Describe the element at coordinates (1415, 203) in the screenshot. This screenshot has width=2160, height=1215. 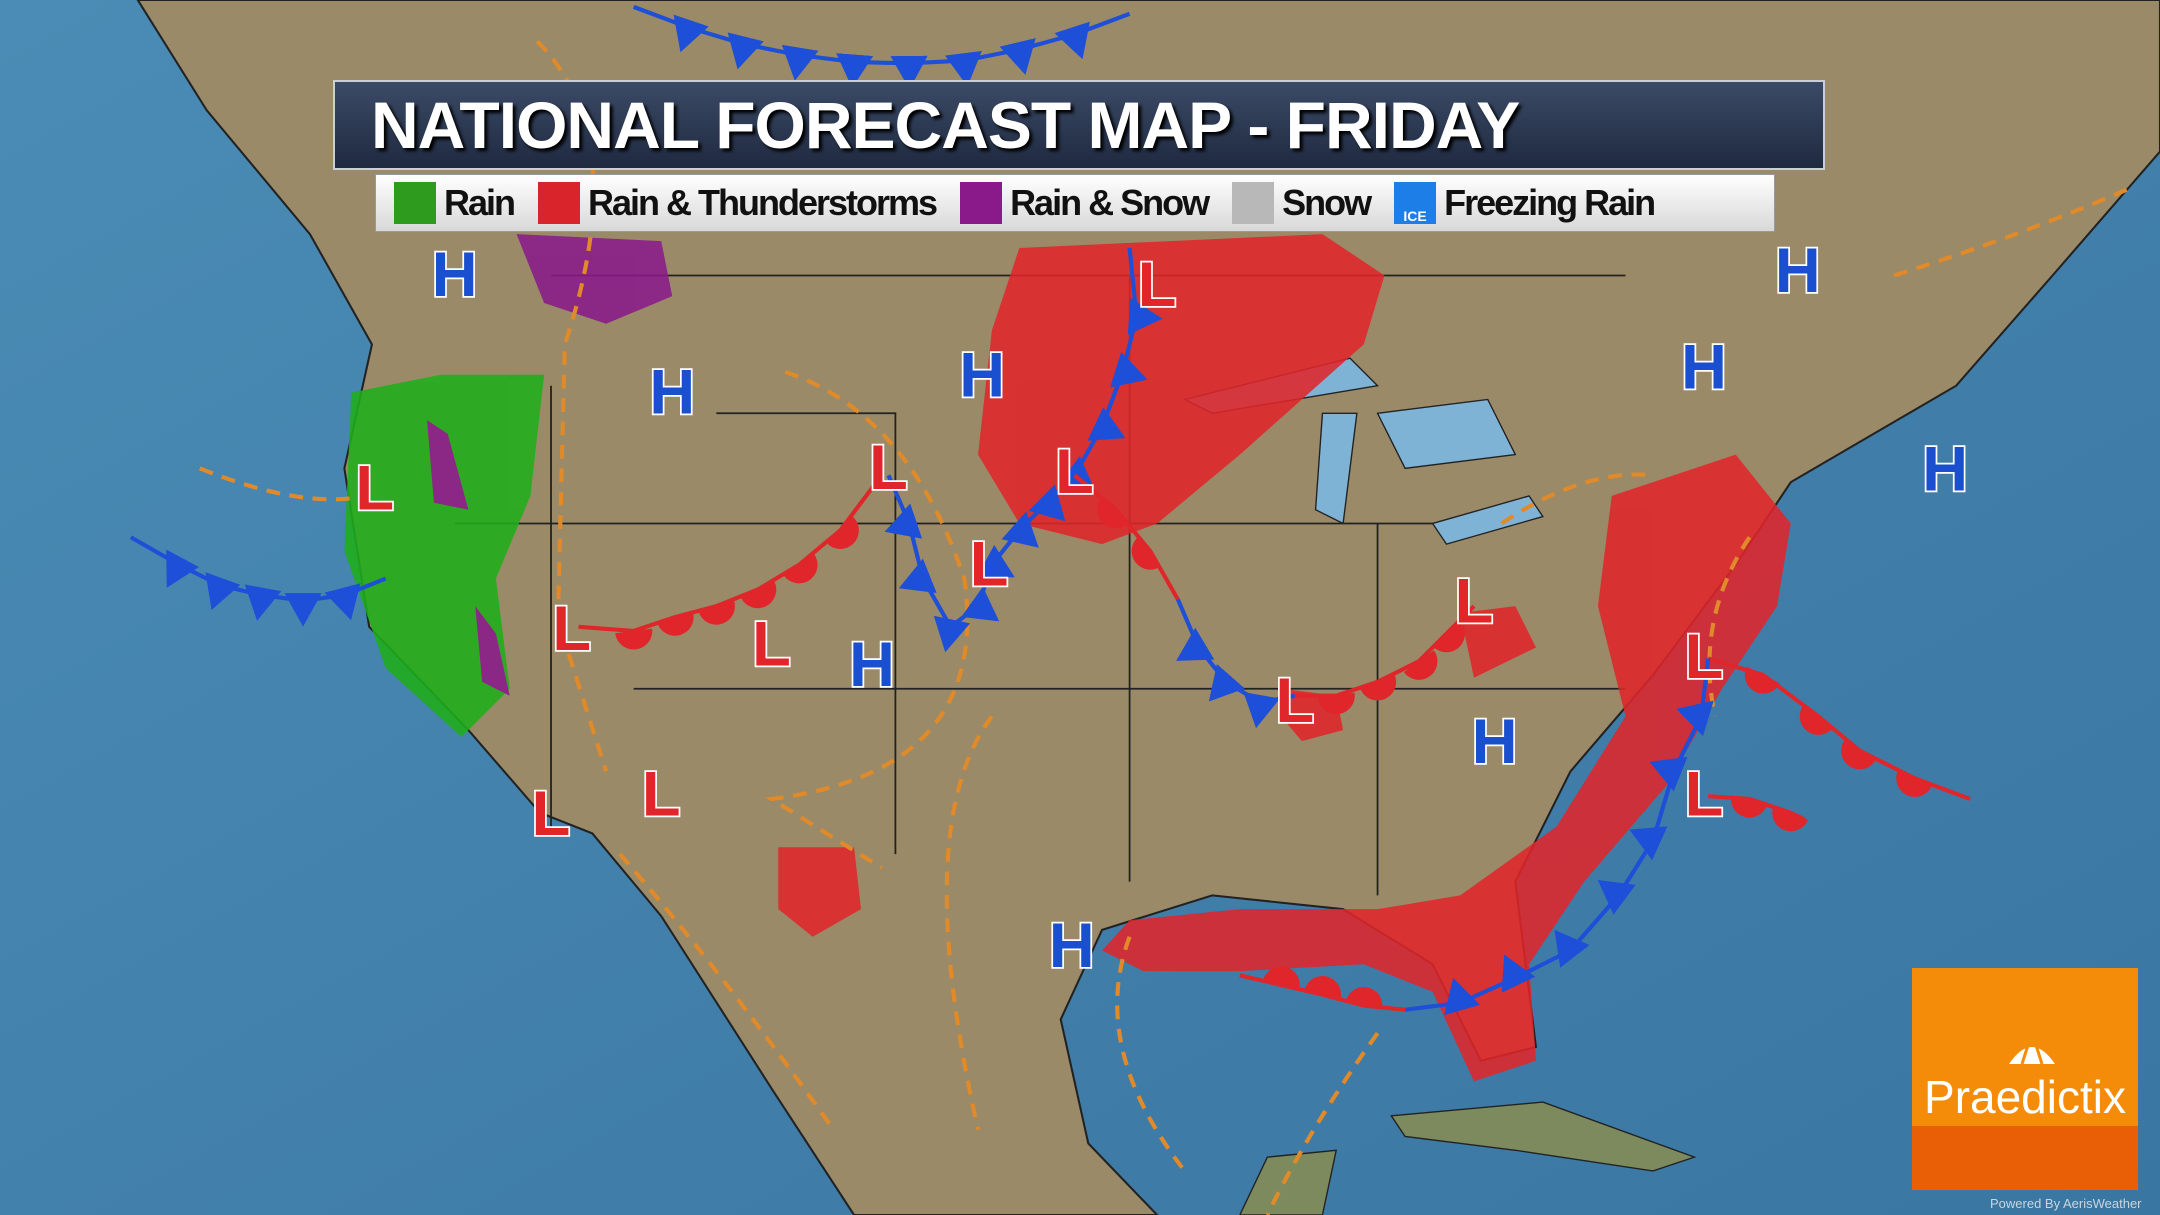
I see `ice-icon: ICE` at that location.